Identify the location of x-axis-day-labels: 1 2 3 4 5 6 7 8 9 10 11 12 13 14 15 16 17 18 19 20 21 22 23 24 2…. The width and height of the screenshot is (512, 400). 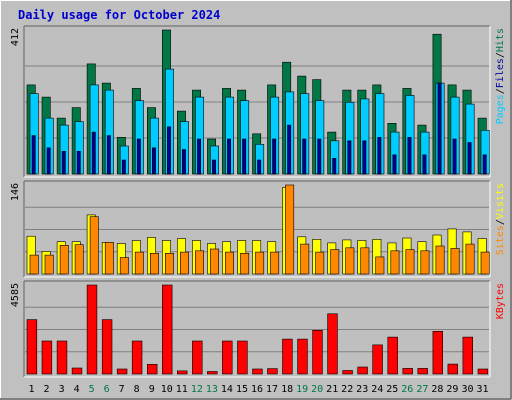
(258, 389).